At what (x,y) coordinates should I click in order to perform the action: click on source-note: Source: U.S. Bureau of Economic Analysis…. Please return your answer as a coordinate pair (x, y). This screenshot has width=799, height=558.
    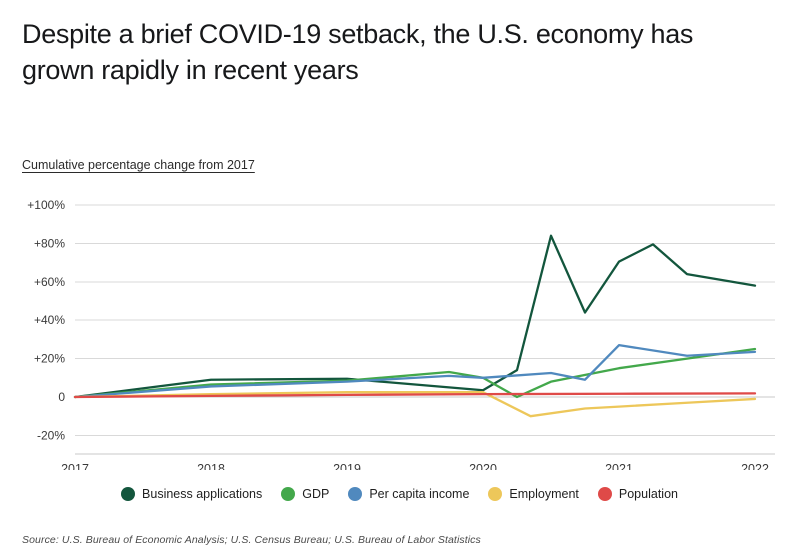
    Looking at the image, I should click on (251, 540).